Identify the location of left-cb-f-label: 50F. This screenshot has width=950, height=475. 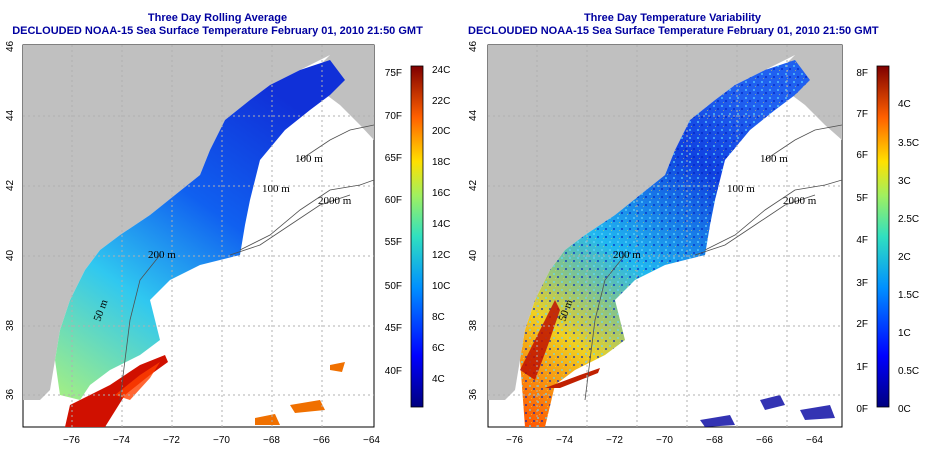
(393, 286).